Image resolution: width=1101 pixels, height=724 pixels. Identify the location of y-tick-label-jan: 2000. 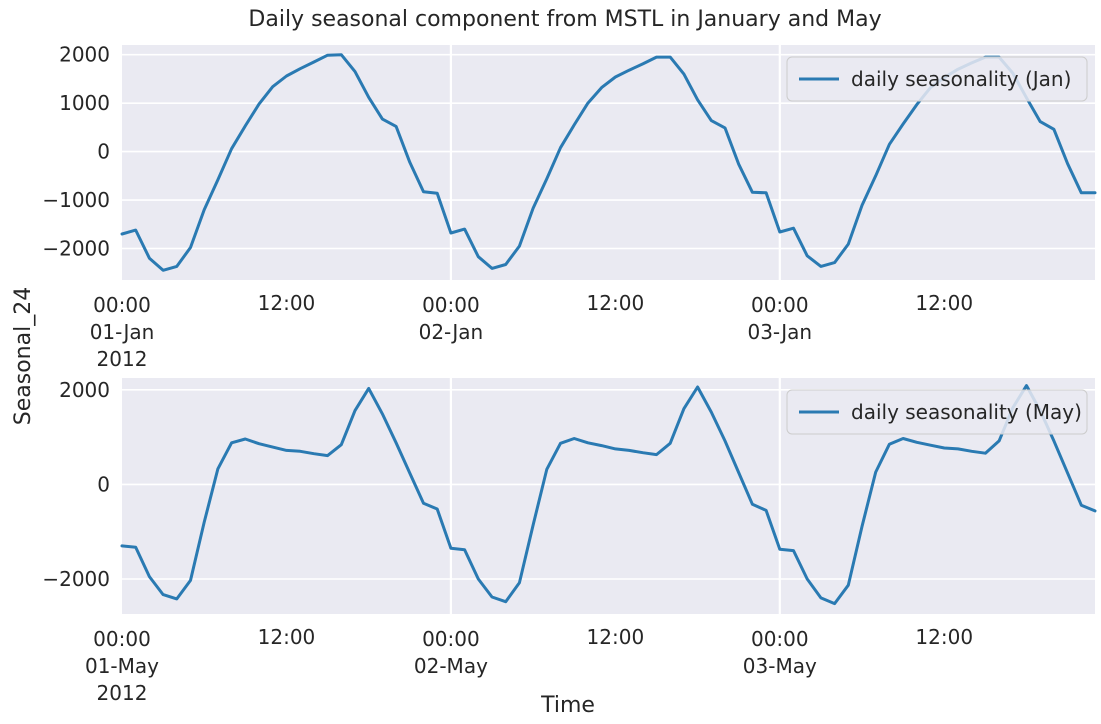
(84, 55).